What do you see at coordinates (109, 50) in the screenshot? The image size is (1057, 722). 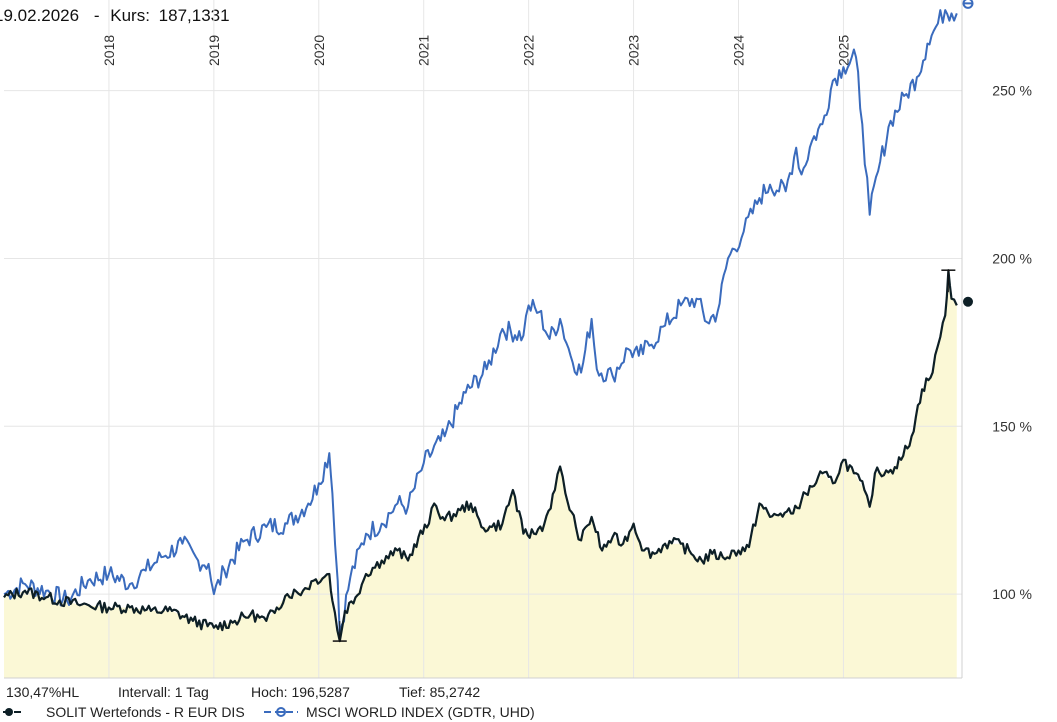 I see `x-tick-label: 2018` at bounding box center [109, 50].